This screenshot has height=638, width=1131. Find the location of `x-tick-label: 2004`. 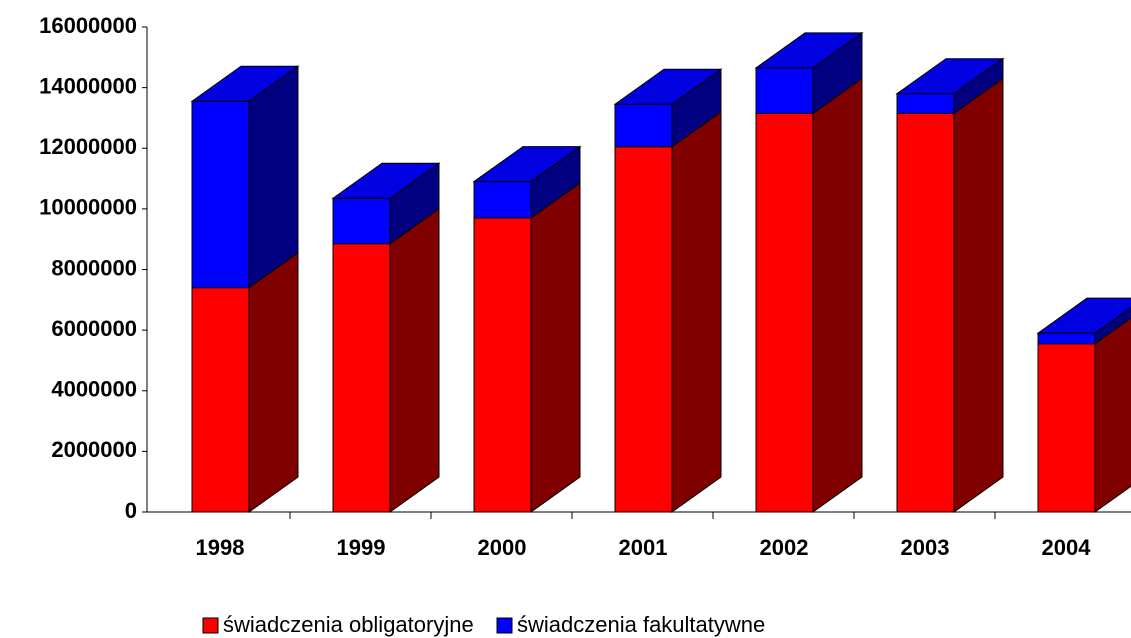

x-tick-label: 2004 is located at coordinates (1067, 547).